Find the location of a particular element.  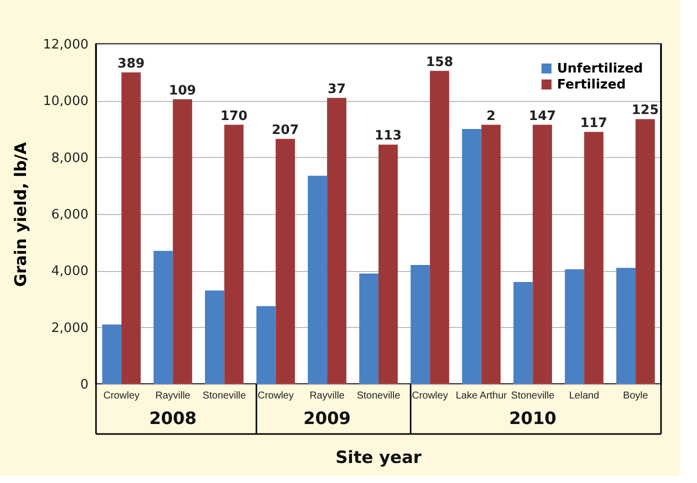

x-tick-label: Boyle is located at coordinates (635, 396).